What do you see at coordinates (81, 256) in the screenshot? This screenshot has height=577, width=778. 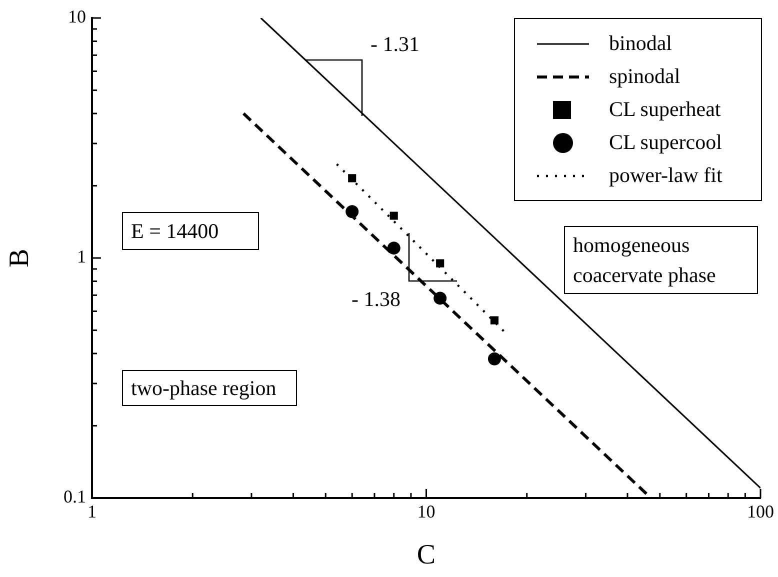 I see `y-tick-label: 1` at bounding box center [81, 256].